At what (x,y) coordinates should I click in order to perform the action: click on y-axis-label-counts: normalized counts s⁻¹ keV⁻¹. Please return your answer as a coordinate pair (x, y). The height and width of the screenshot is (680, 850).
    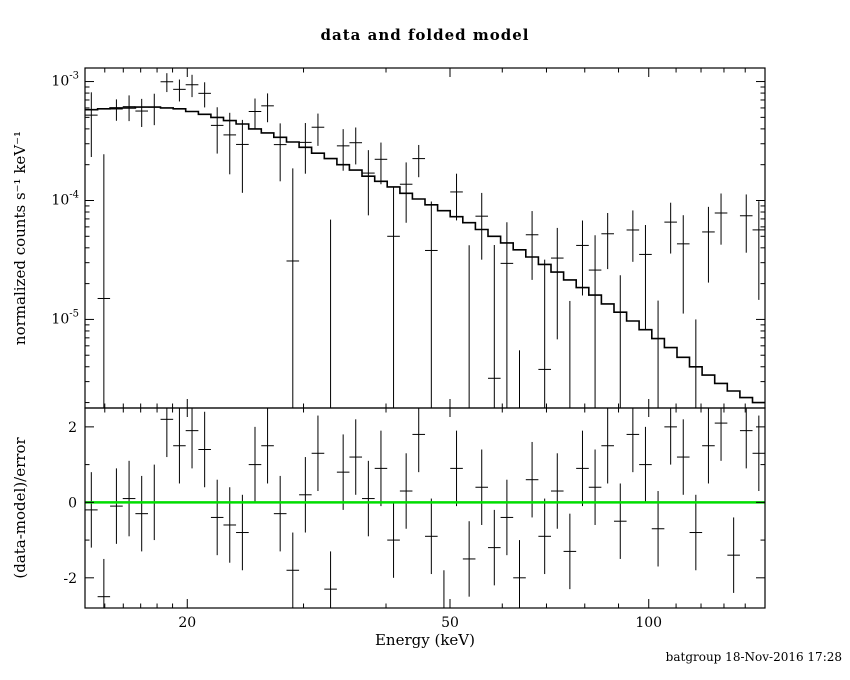
    Looking at the image, I should click on (20, 238).